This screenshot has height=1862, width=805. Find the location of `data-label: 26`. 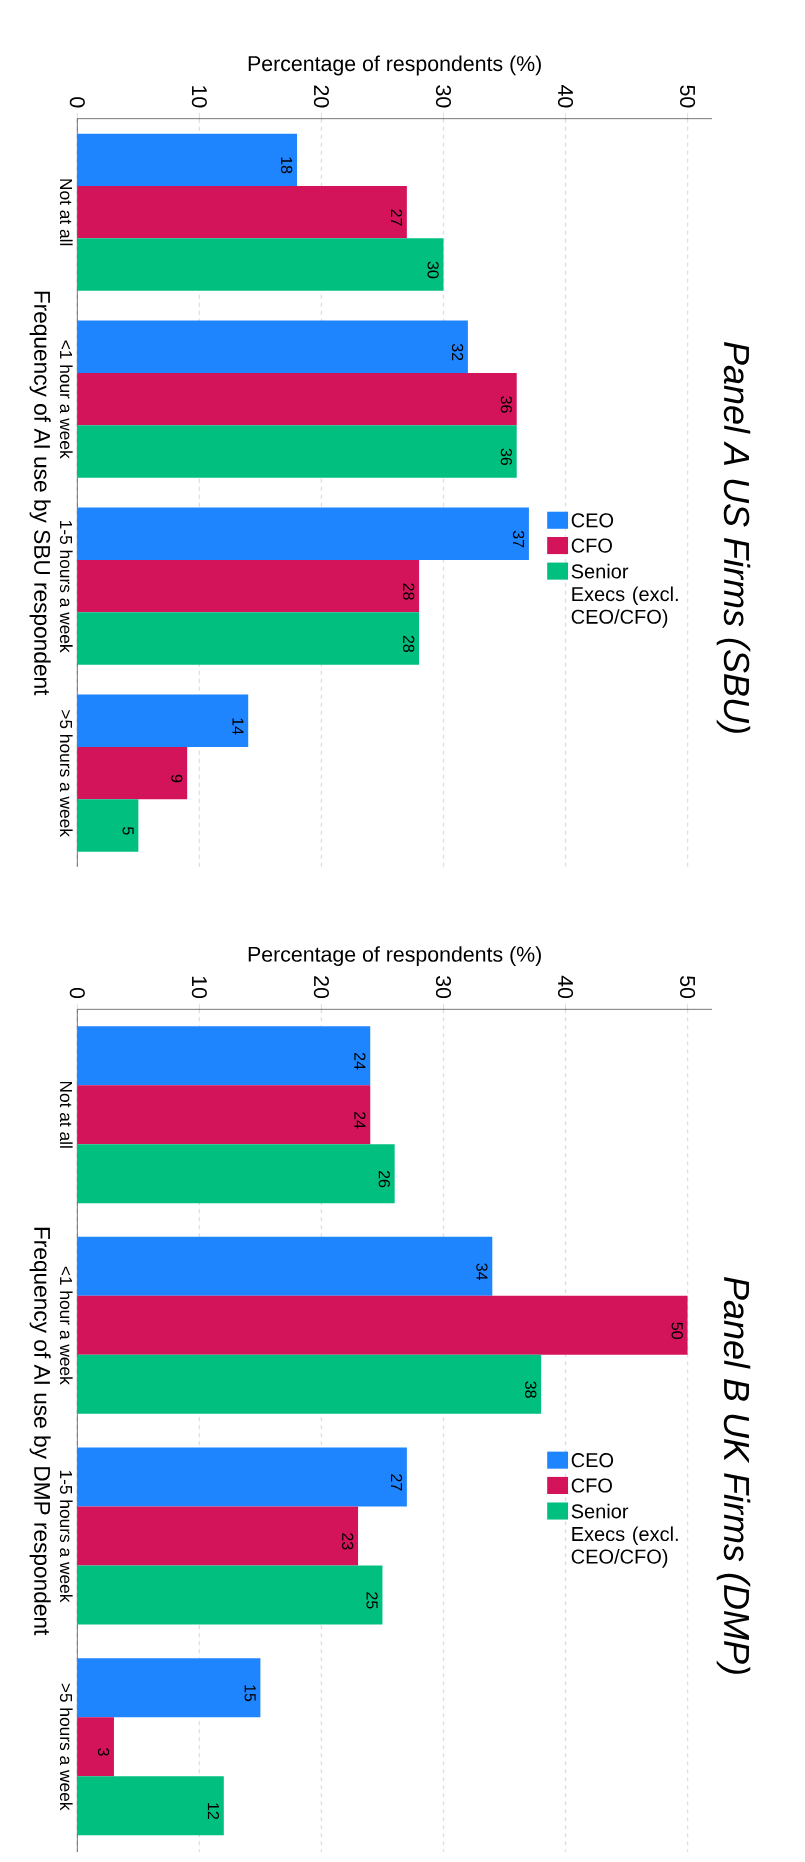

data-label: 26 is located at coordinates (384, 1179).